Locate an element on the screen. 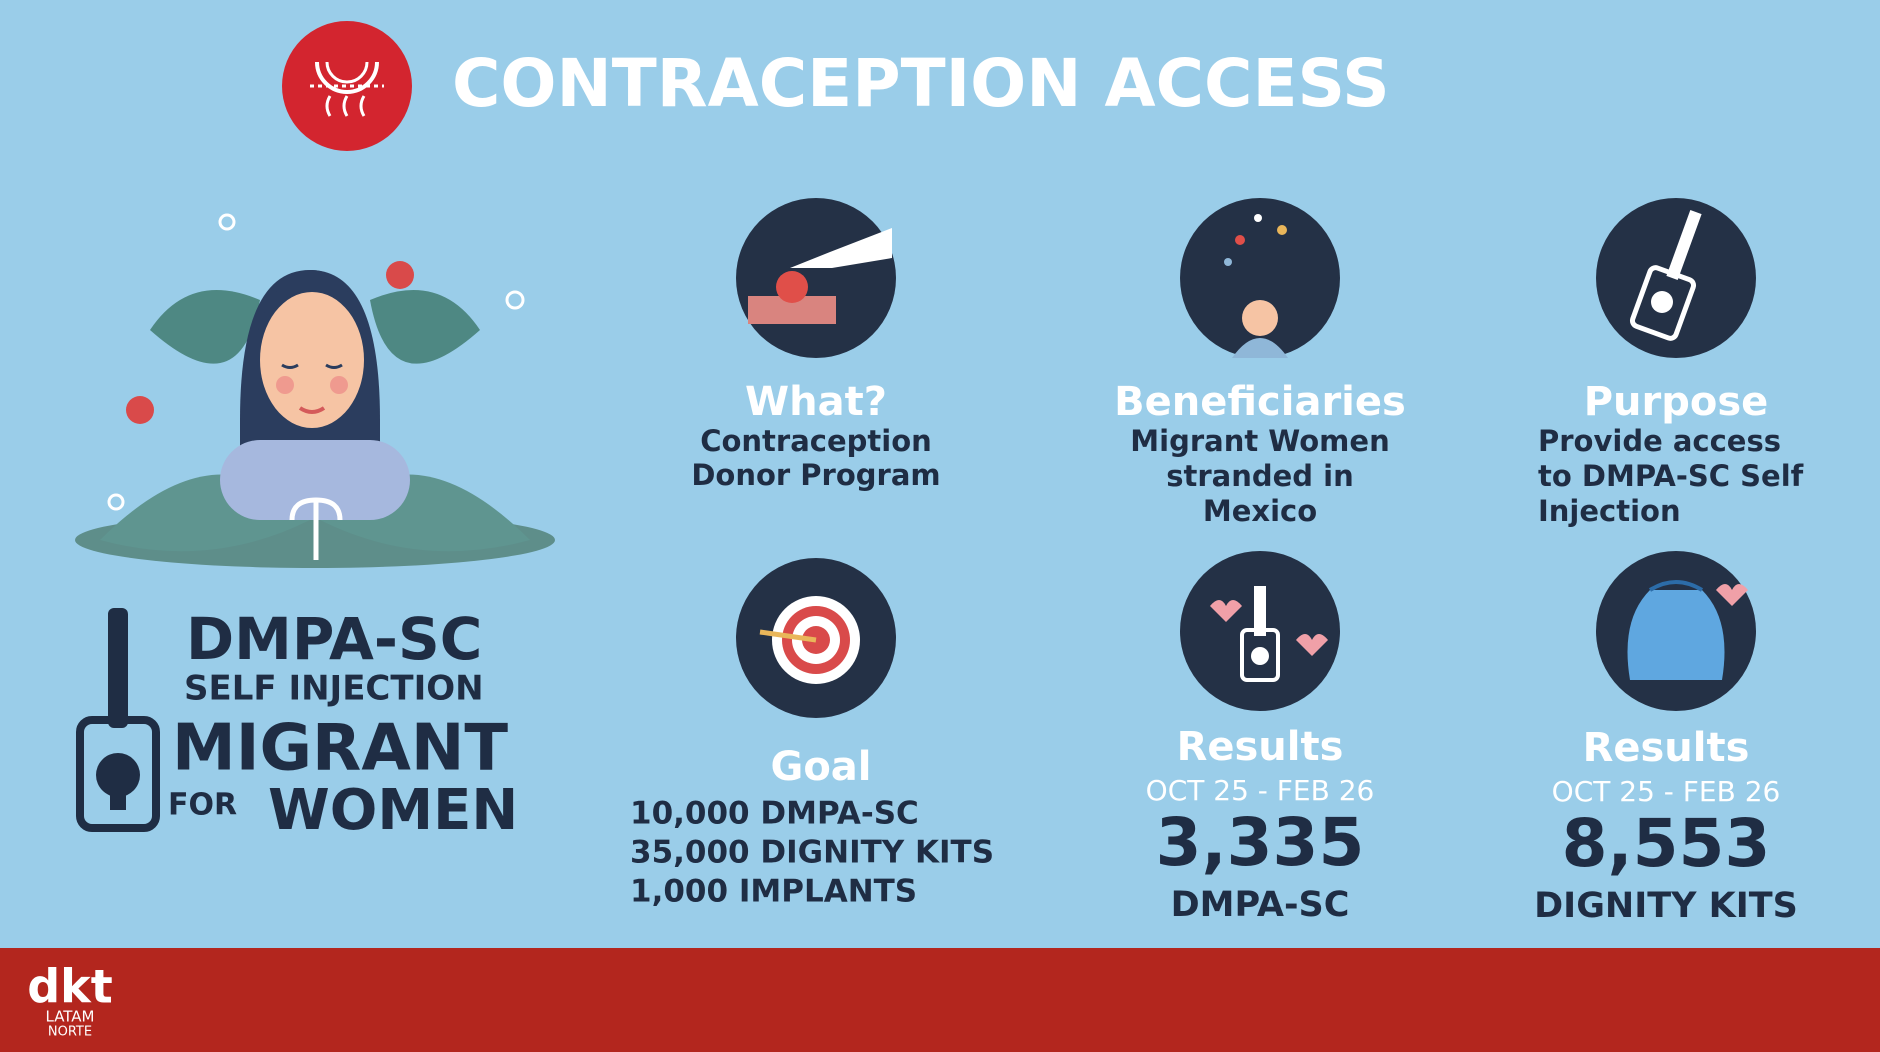 Image resolution: width=1880 pixels, height=1052 pixels. icon-beneficiaries is located at coordinates (1260, 278).